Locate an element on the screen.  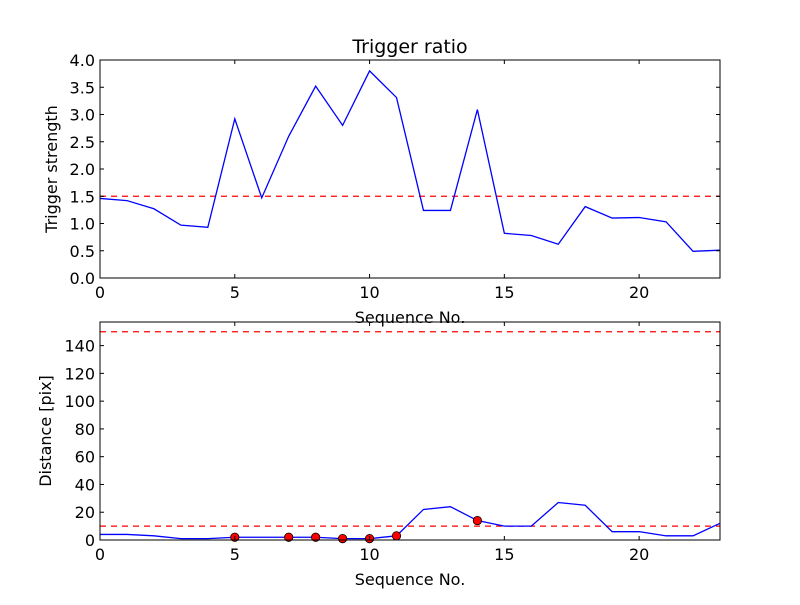
bottom-y-tick-label: 20 is located at coordinates (85, 512).